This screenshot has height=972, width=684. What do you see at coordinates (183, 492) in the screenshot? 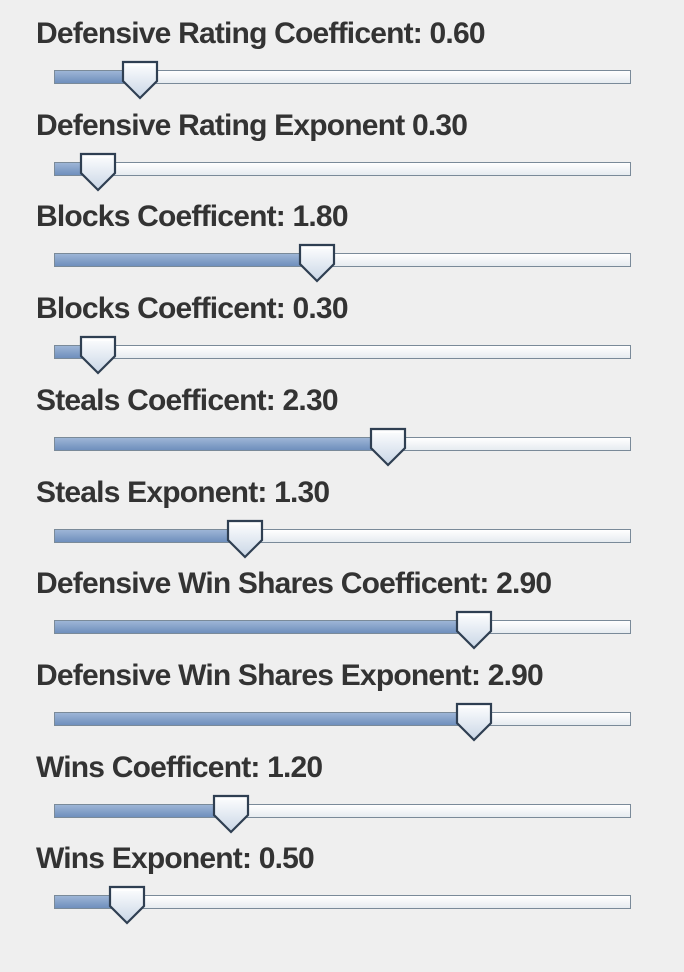
I see `slider-label: Steals Exponent: 1.30` at bounding box center [183, 492].